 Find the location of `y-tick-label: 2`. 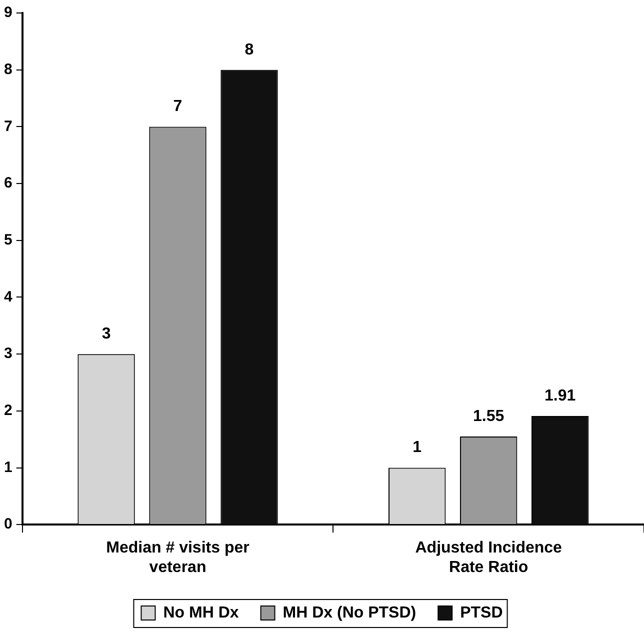

y-tick-label: 2 is located at coordinates (8, 411).